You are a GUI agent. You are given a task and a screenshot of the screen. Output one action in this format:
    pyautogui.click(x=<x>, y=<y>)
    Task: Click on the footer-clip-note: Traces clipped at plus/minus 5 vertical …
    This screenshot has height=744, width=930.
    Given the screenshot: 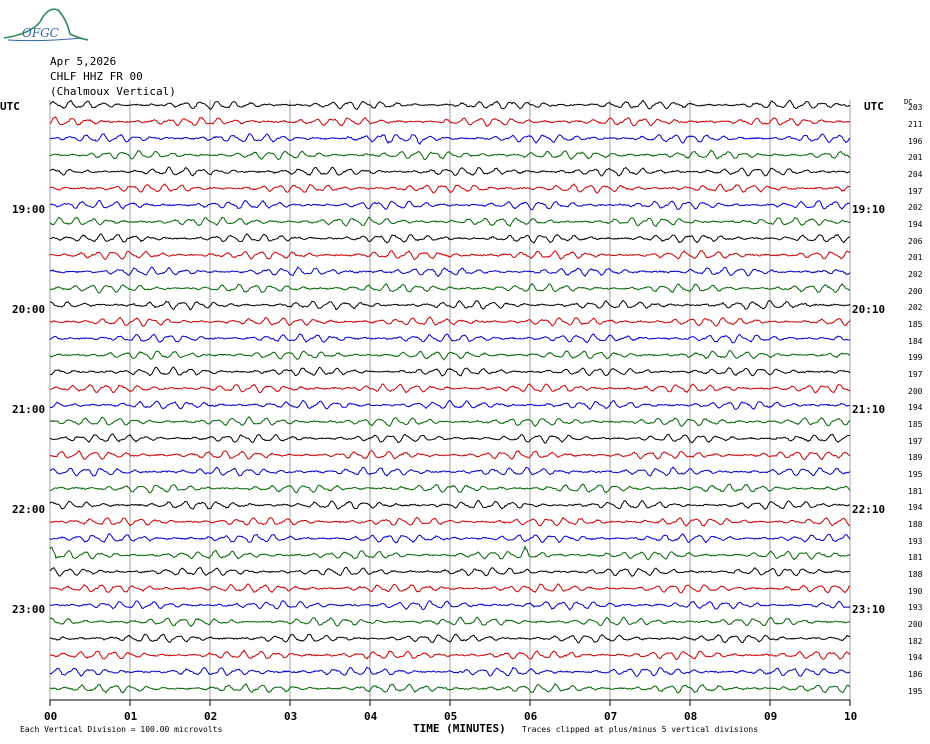 What is the action you would take?
    pyautogui.click(x=640, y=729)
    